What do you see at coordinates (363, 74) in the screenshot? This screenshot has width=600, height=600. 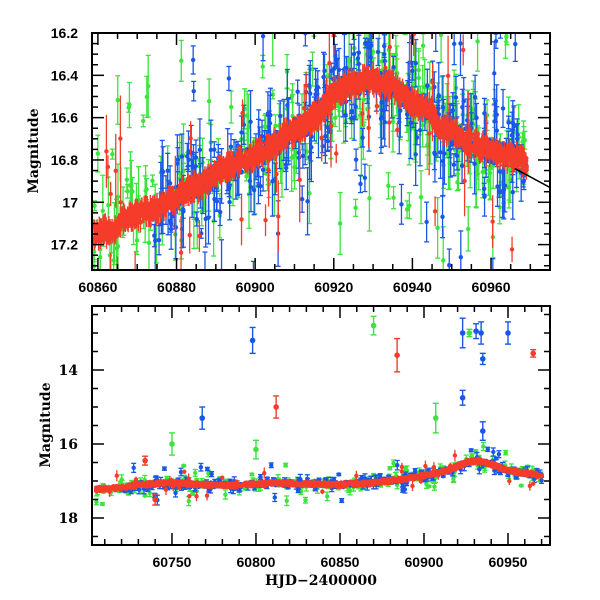 I see `red-data-point` at bounding box center [363, 74].